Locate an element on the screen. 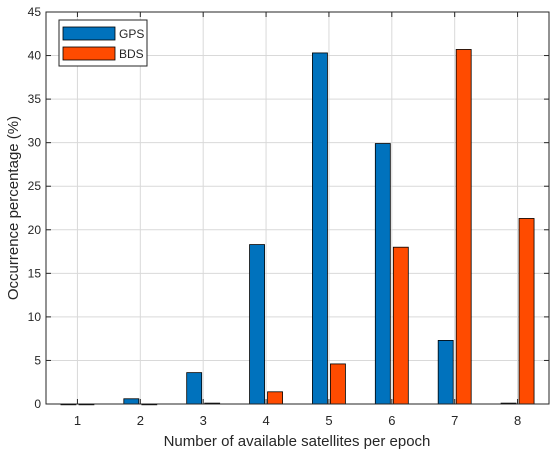  x-tick-label: 3 is located at coordinates (203, 420).